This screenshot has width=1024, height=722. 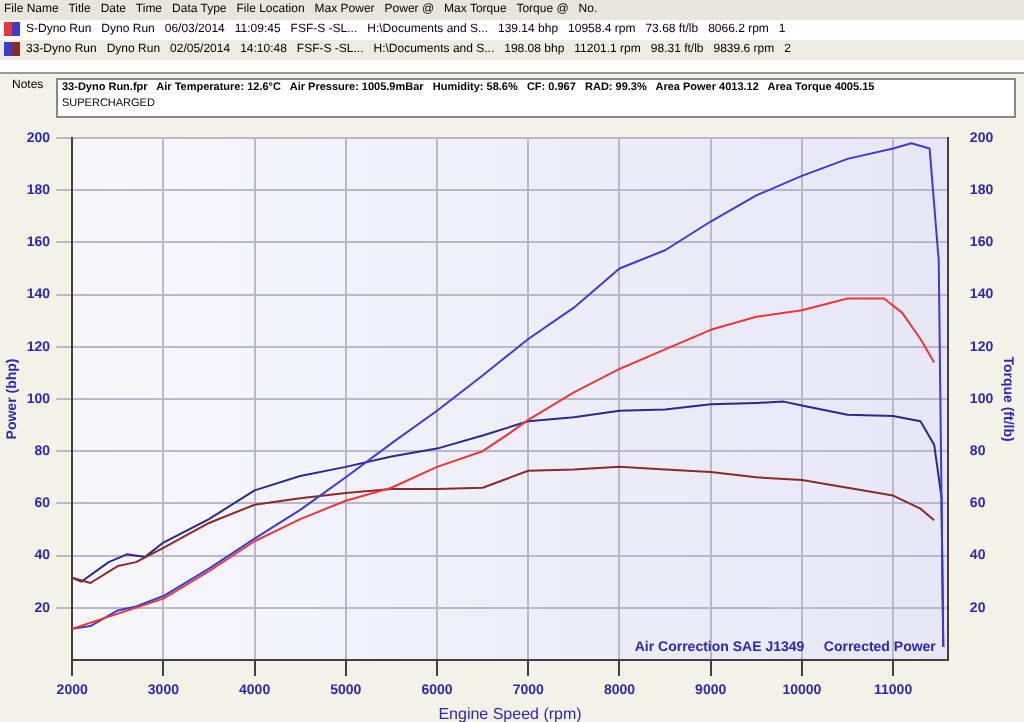 What do you see at coordinates (510, 713) in the screenshot?
I see `x-axis-title: Engine Speed (rpm)` at bounding box center [510, 713].